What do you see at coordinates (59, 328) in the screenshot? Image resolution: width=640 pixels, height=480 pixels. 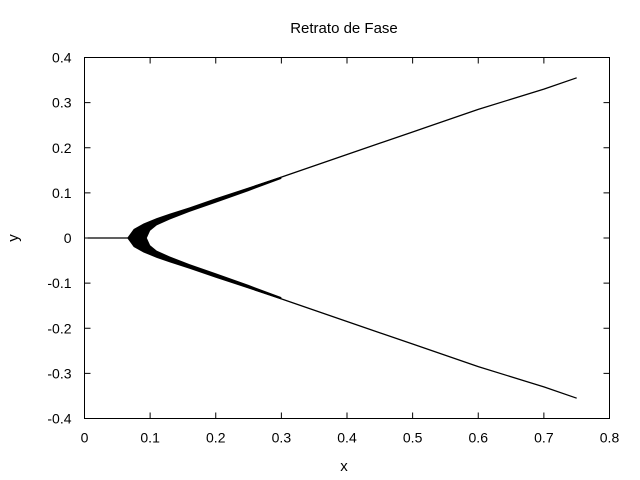 I see `y-tick-label: -0.2` at bounding box center [59, 328].